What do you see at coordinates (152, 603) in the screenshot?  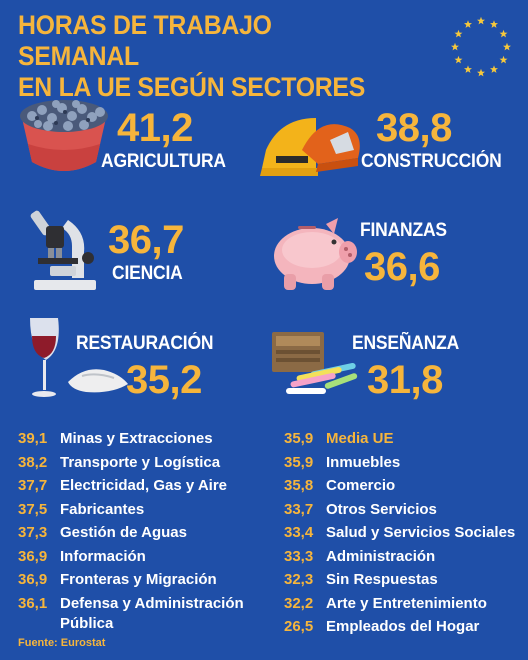 I see `list-item-name: Defensa y Administración` at bounding box center [152, 603].